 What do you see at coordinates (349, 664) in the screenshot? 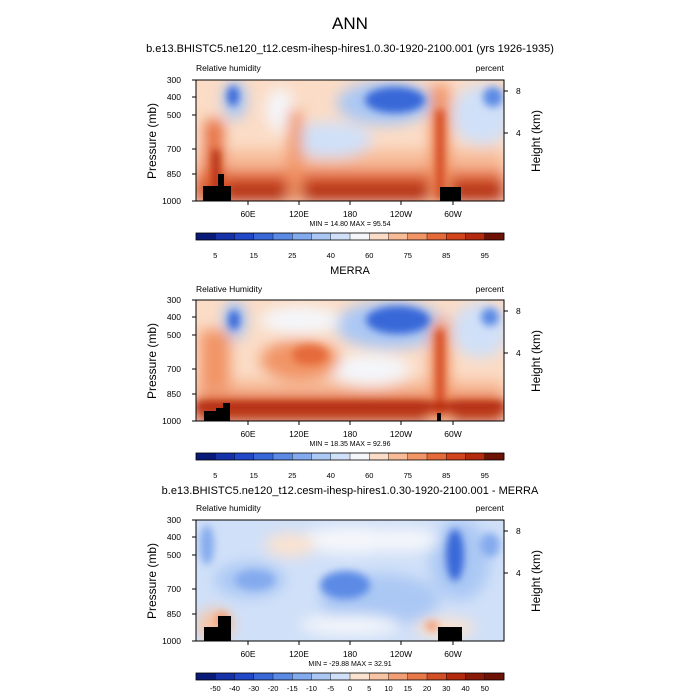
I see `min-max-stats: MIN = -29.88 MAX = 32.91` at bounding box center [349, 664].